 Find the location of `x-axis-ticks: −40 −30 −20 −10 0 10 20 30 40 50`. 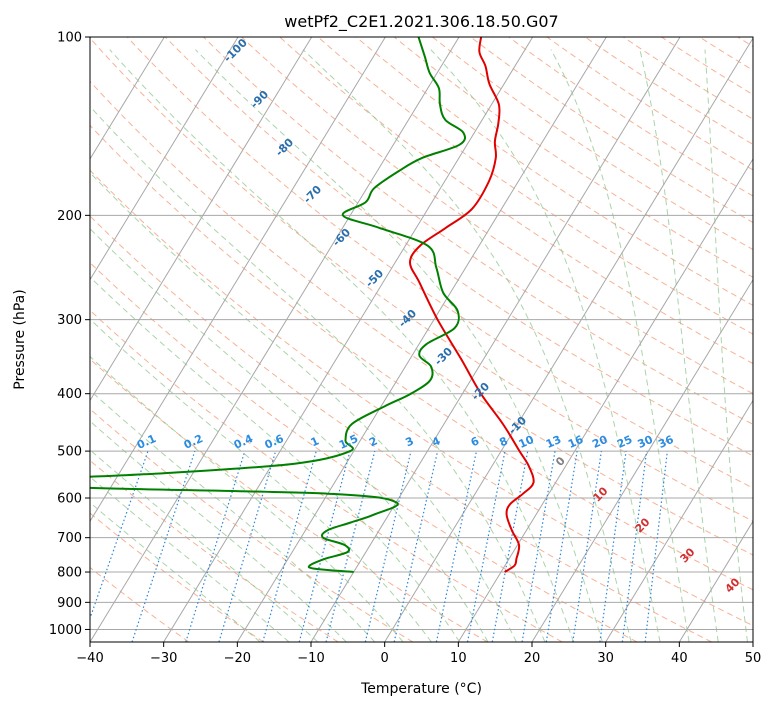

x-axis-ticks: −40 −30 −20 −10 0 10 20 30 40 50 is located at coordinates (418, 654).